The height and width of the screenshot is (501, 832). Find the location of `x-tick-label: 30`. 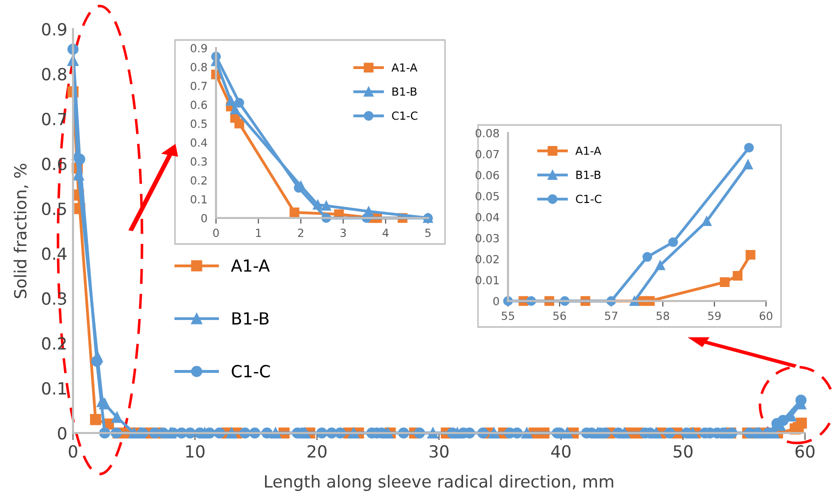

x-tick-label: 30 is located at coordinates (439, 451).